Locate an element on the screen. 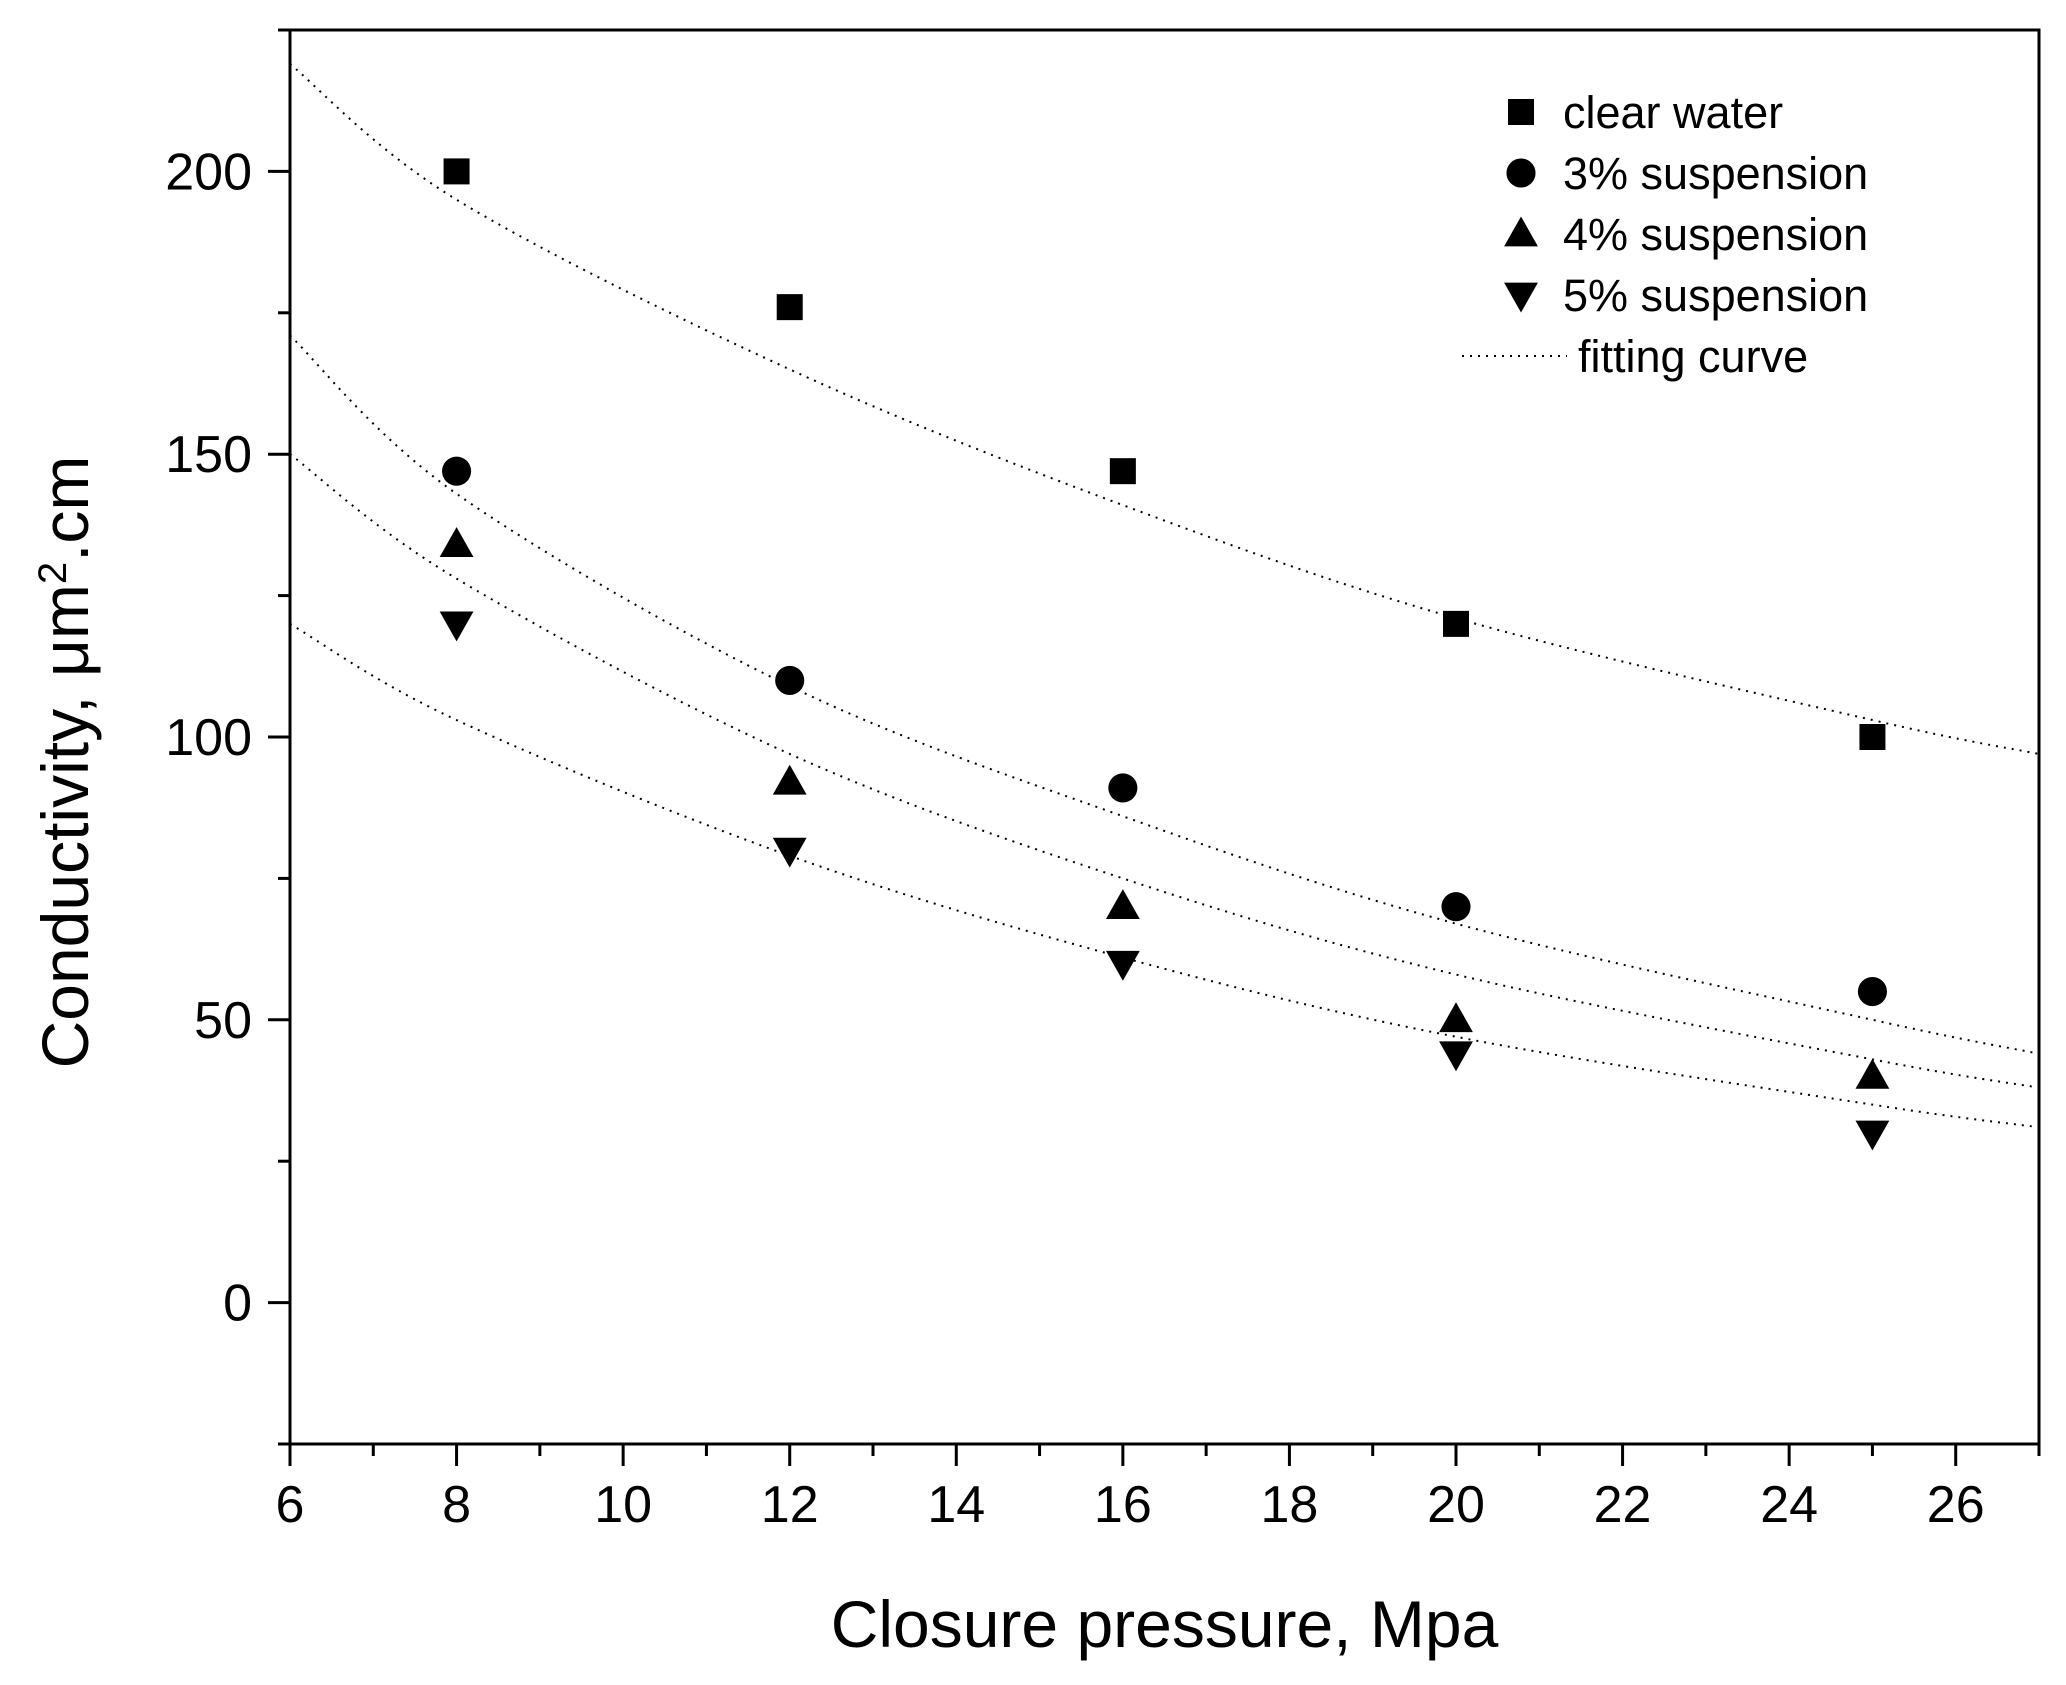  legend-label: fitting curve is located at coordinates (1693, 356).